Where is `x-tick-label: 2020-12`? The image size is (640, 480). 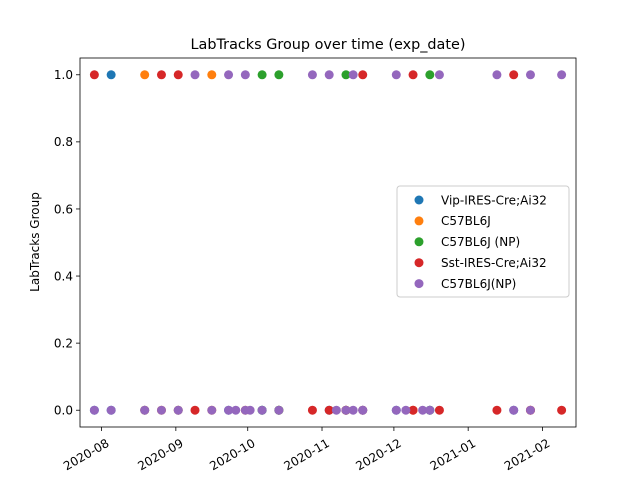 x-tick-label: 2020-12 is located at coordinates (378, 454).